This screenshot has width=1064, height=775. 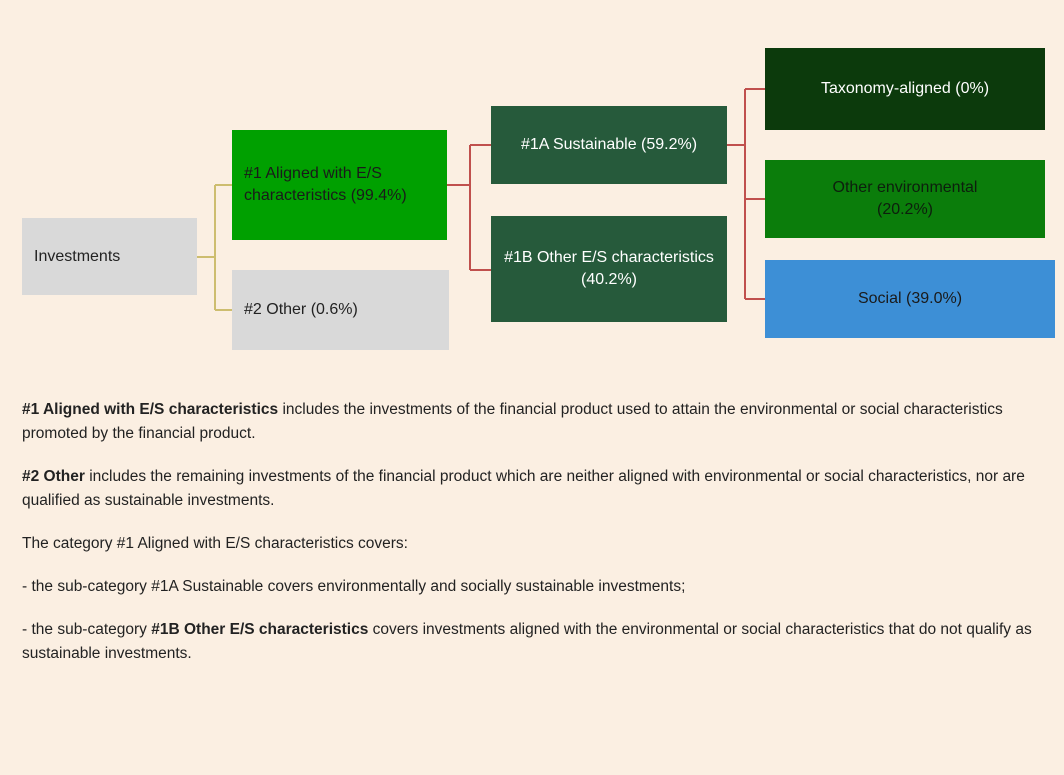 I want to click on bold-text: #1B Other E/S characteristics, so click(x=260, y=629).